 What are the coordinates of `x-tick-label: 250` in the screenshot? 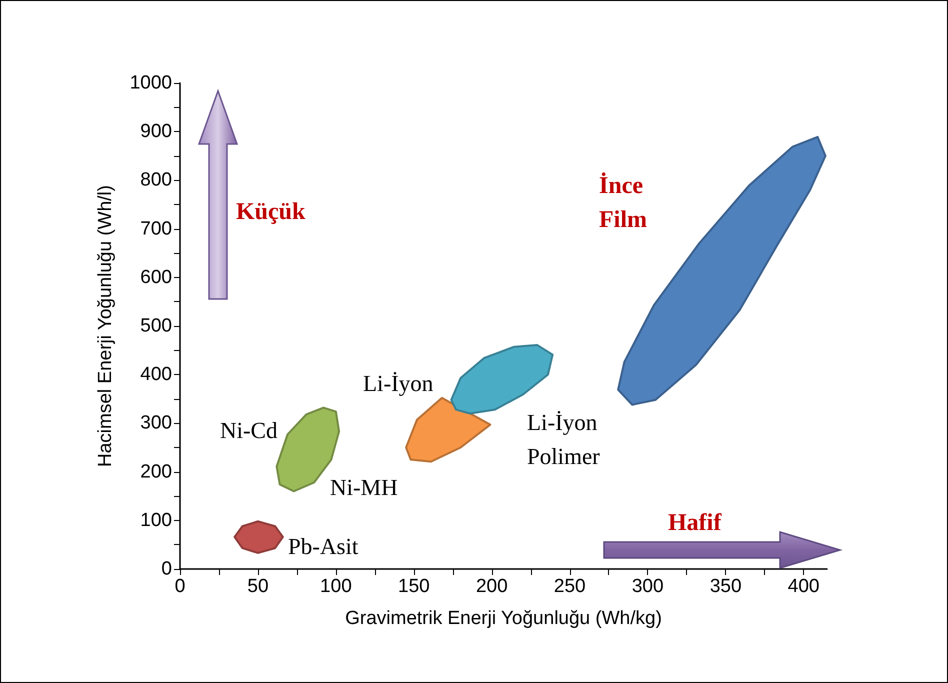 It's located at (570, 586).